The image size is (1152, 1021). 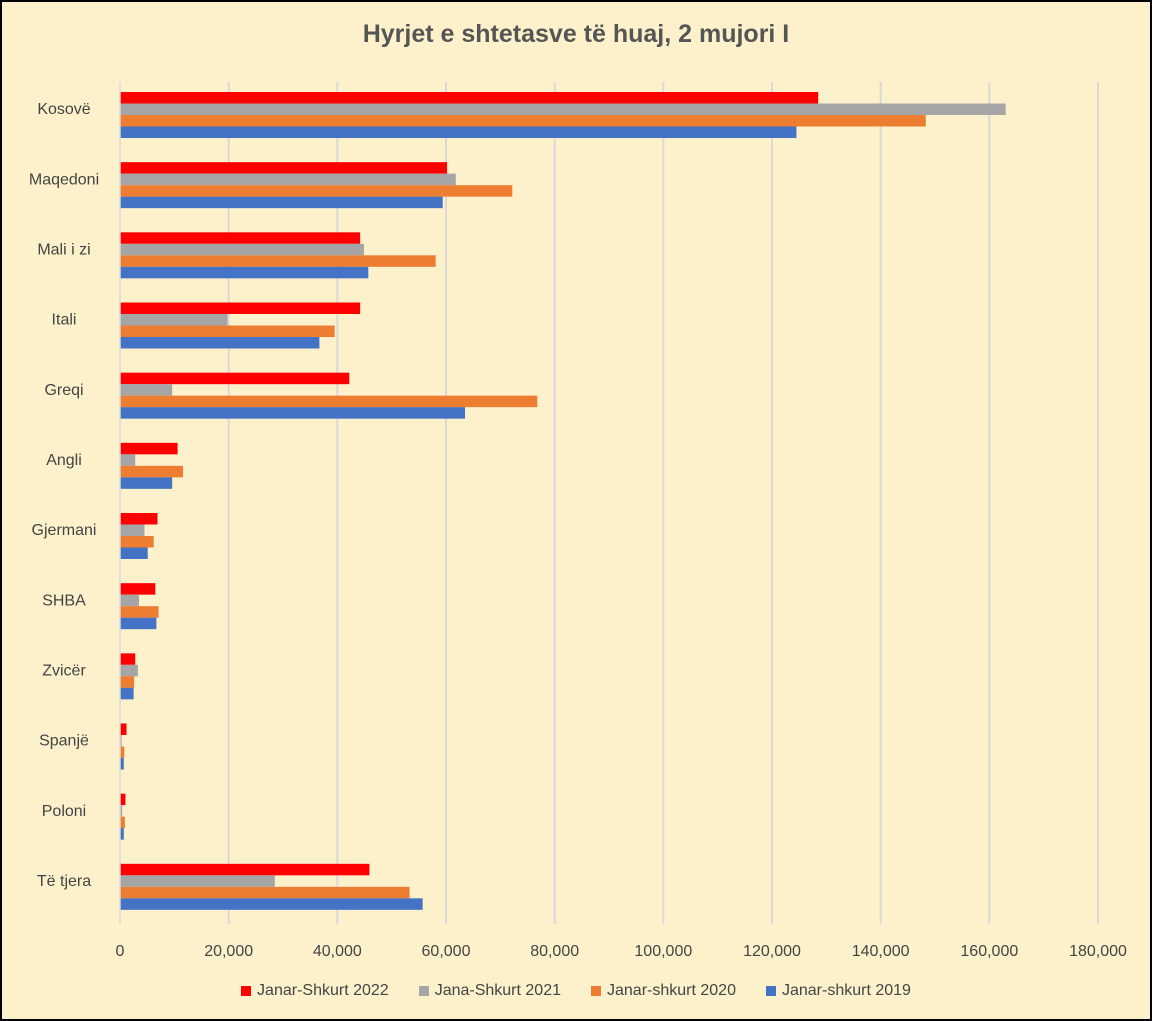 What do you see at coordinates (63, 249) in the screenshot?
I see `category-label: Mali i zi` at bounding box center [63, 249].